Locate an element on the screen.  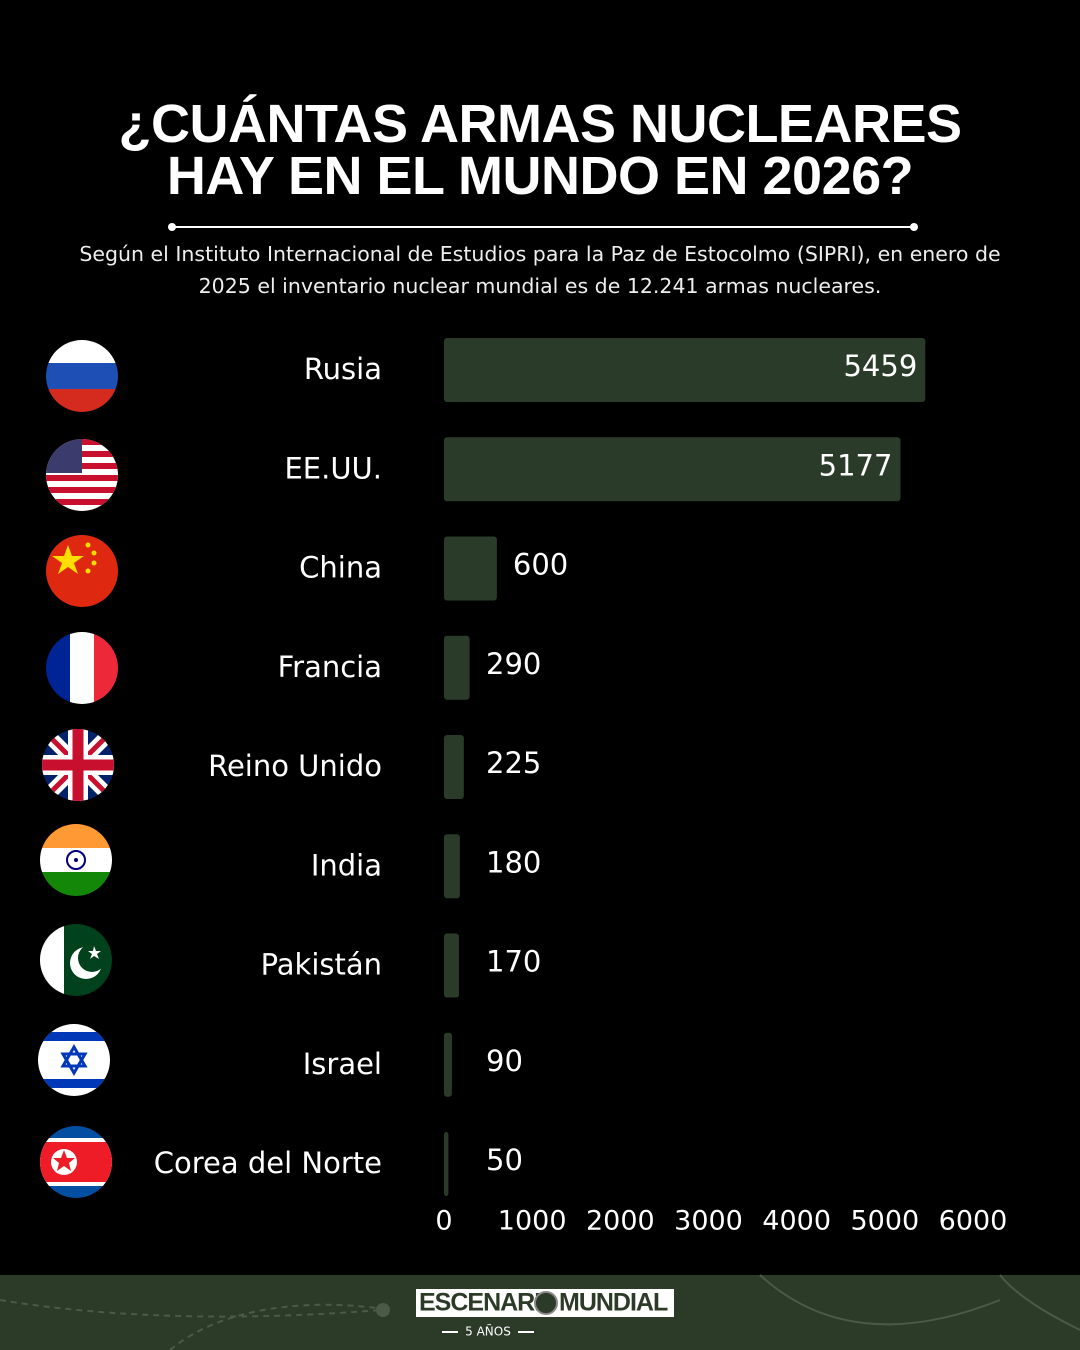
category-label: China is located at coordinates (340, 568).